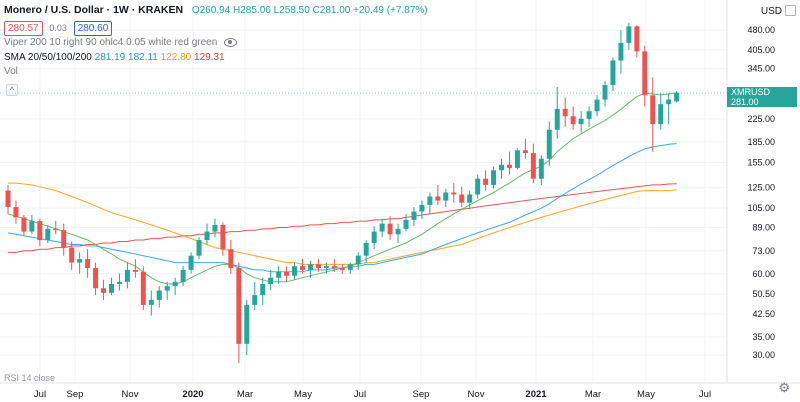 This screenshot has width=800, height=402. I want to click on ask-button: 280.60, so click(93, 28).